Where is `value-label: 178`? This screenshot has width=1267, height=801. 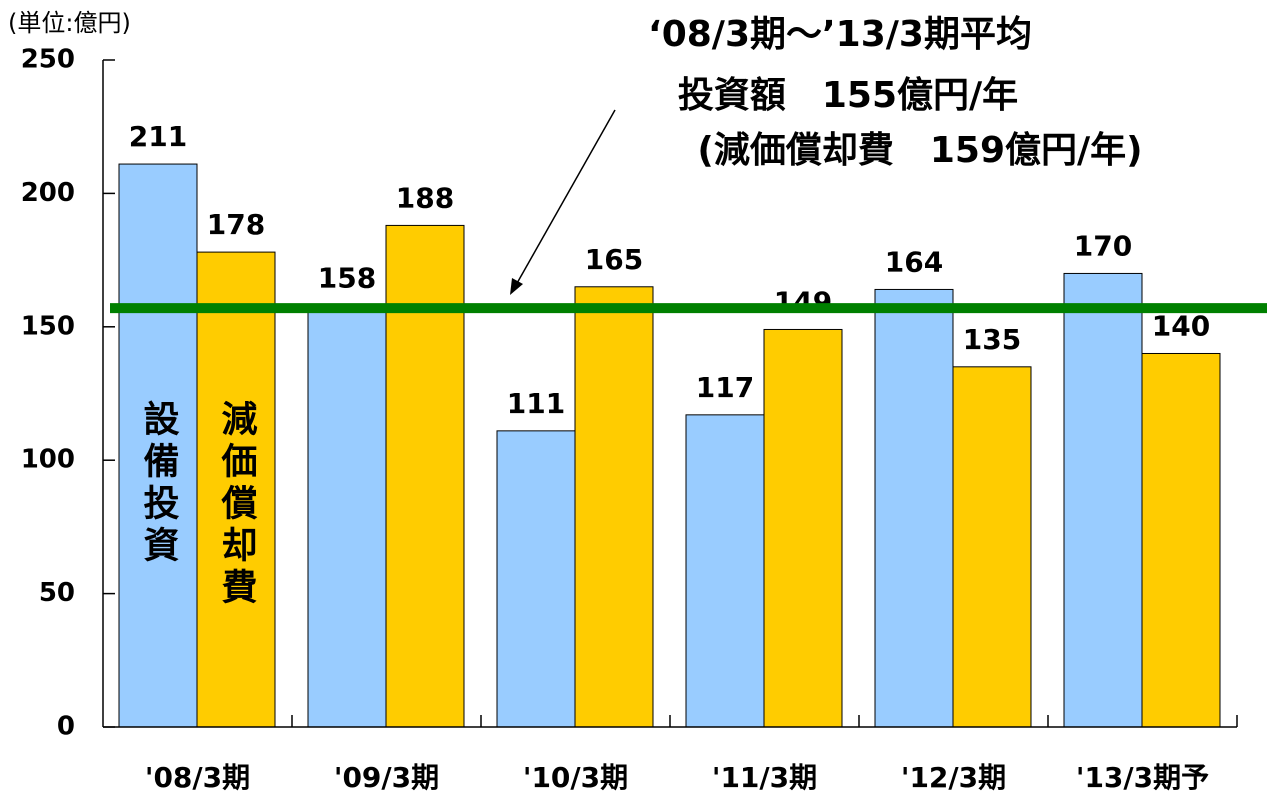 value-label: 178 is located at coordinates (236, 224).